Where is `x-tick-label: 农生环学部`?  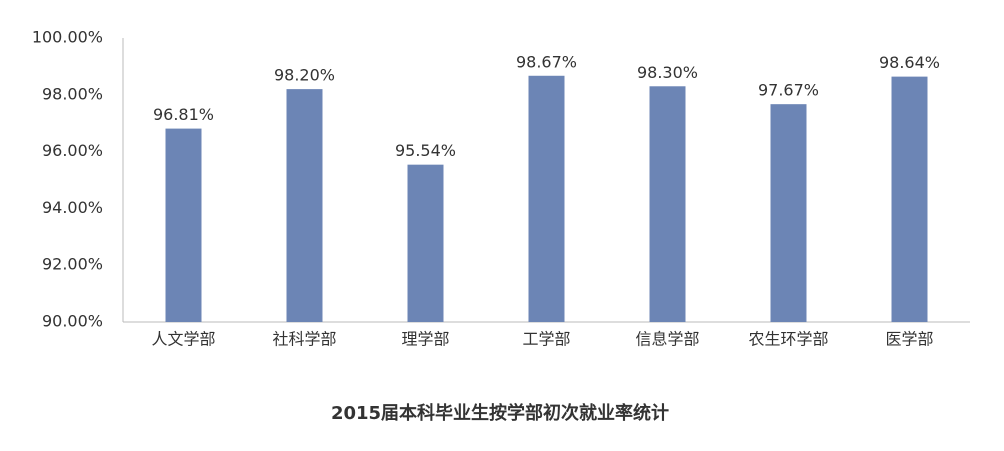
x-tick-label: 农生环学部 is located at coordinates (788, 339).